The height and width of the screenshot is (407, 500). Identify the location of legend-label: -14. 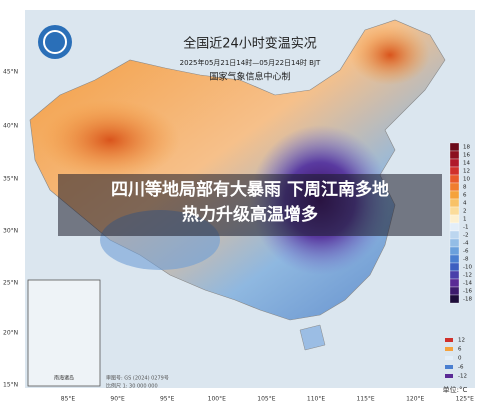
(467, 284).